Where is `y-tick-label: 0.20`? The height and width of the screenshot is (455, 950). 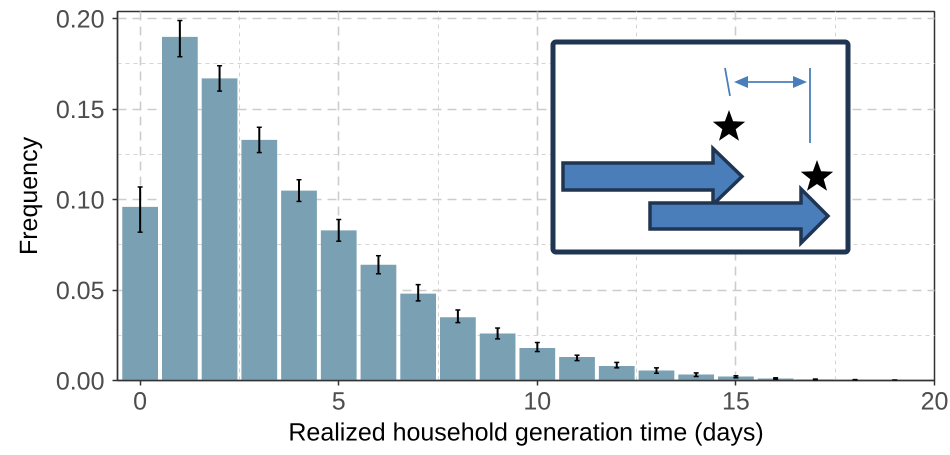 y-tick-label: 0.20 is located at coordinates (80, 20).